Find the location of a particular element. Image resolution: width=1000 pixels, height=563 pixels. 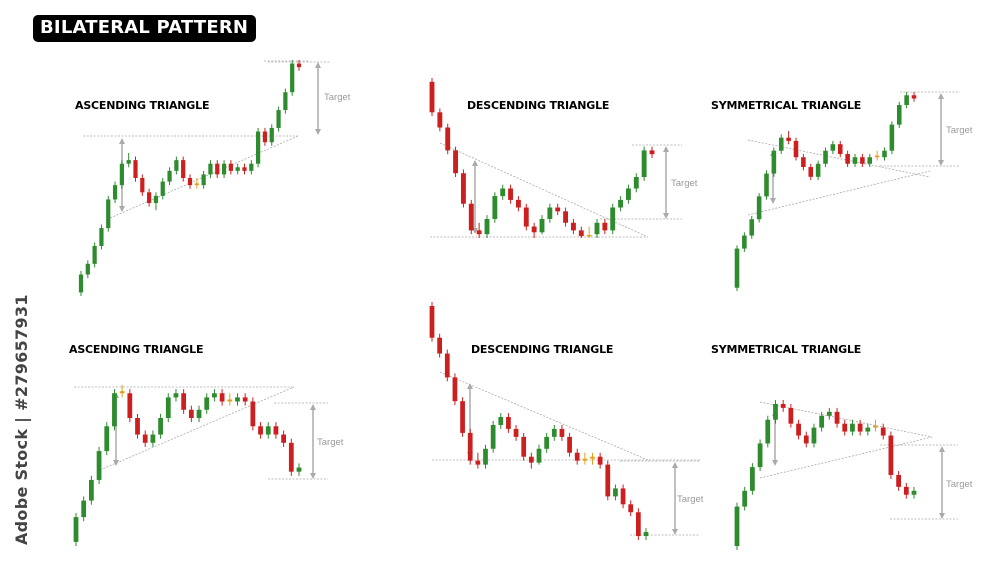

panel-2-candle-19-body is located at coordinates (573, 226).